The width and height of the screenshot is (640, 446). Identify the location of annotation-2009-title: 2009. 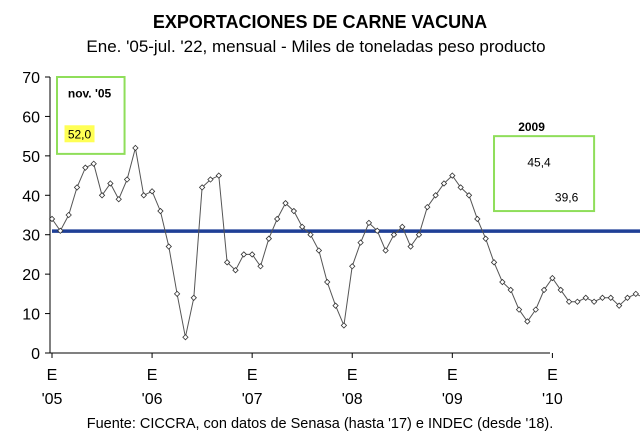
(531, 127).